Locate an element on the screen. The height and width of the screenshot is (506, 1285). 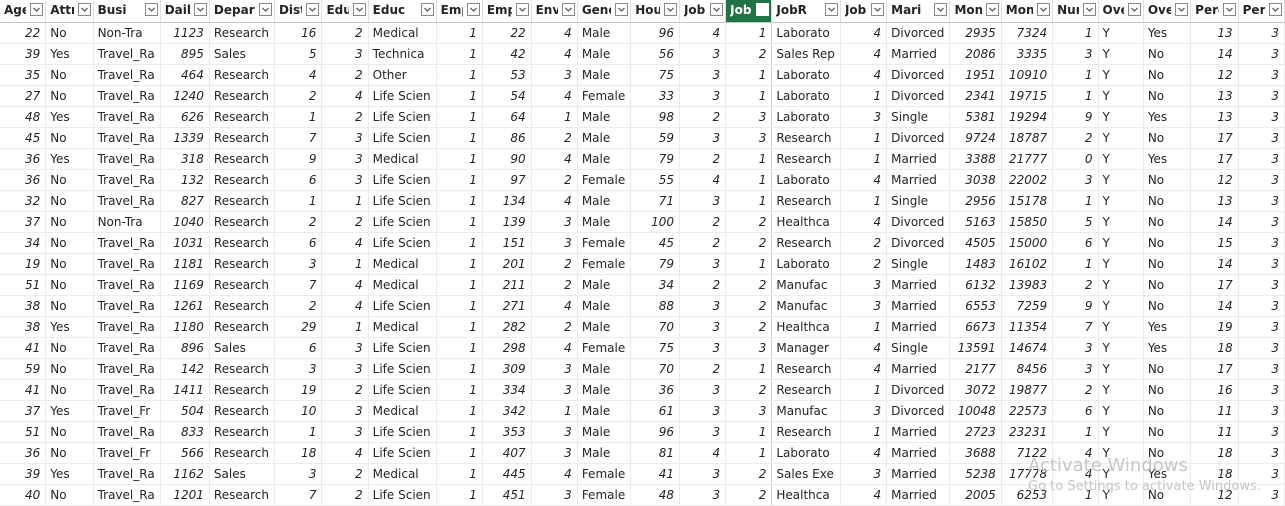
table-cell: Female is located at coordinates (604, 264).